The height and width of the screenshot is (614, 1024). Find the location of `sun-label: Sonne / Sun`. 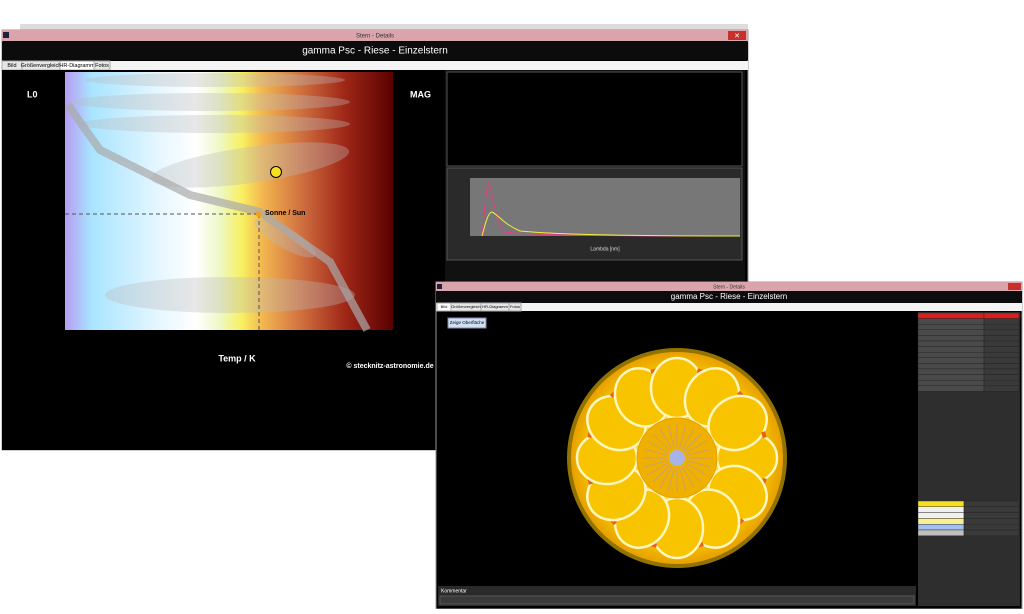

sun-label: Sonne / Sun is located at coordinates (285, 213).